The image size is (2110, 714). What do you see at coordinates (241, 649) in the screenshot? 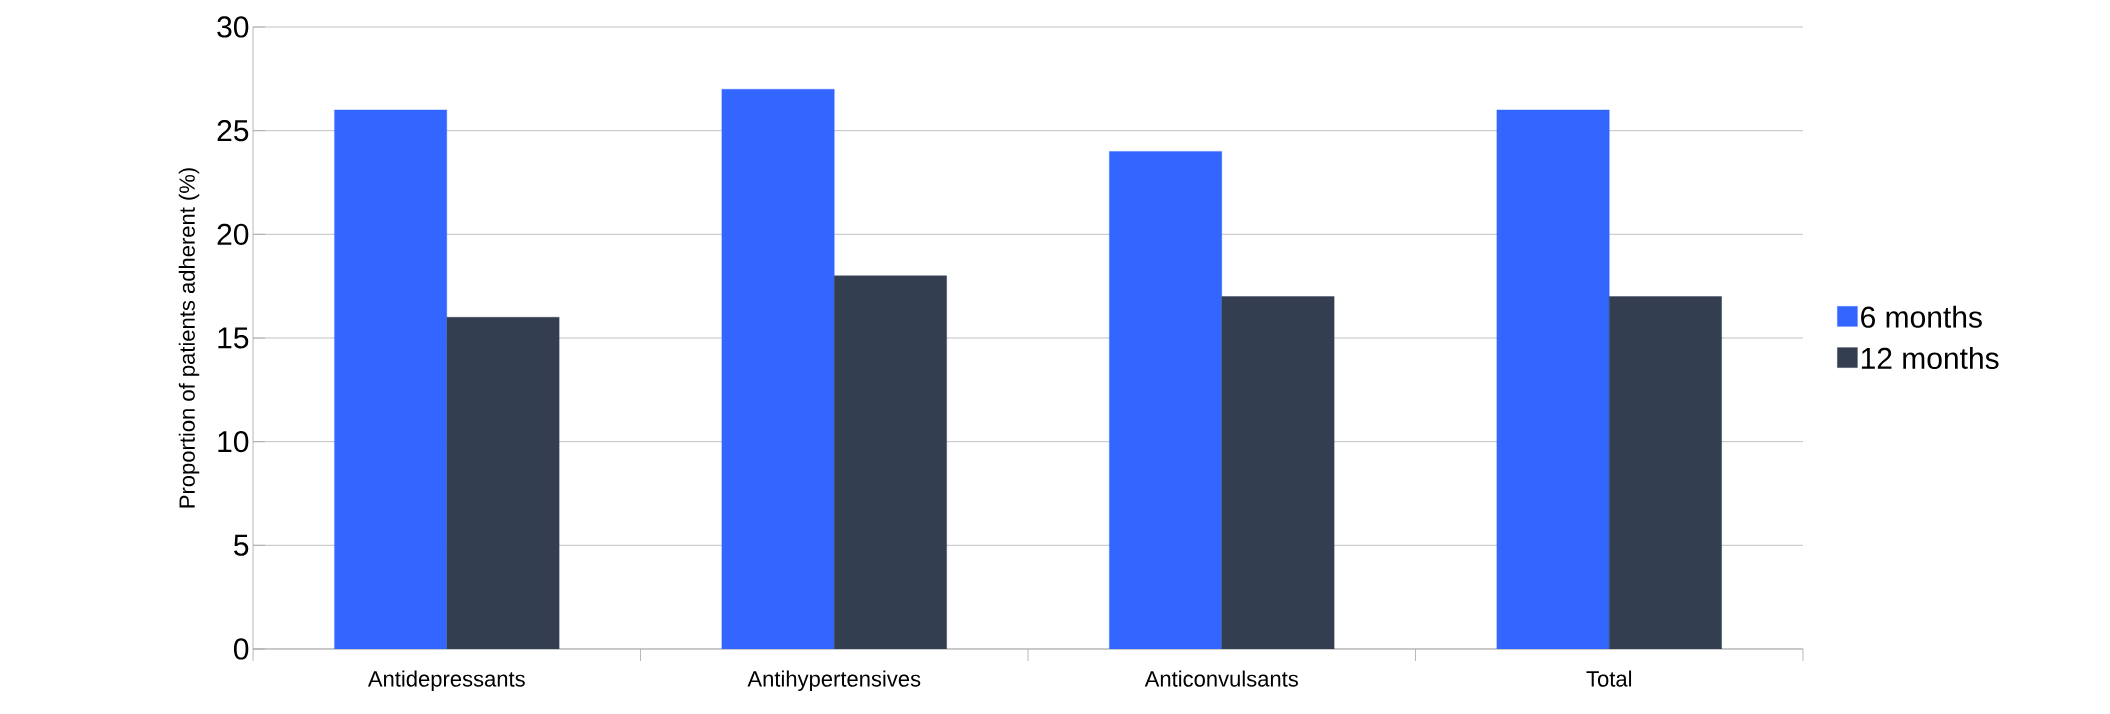
I see `y-tick-label: 0` at bounding box center [241, 649].